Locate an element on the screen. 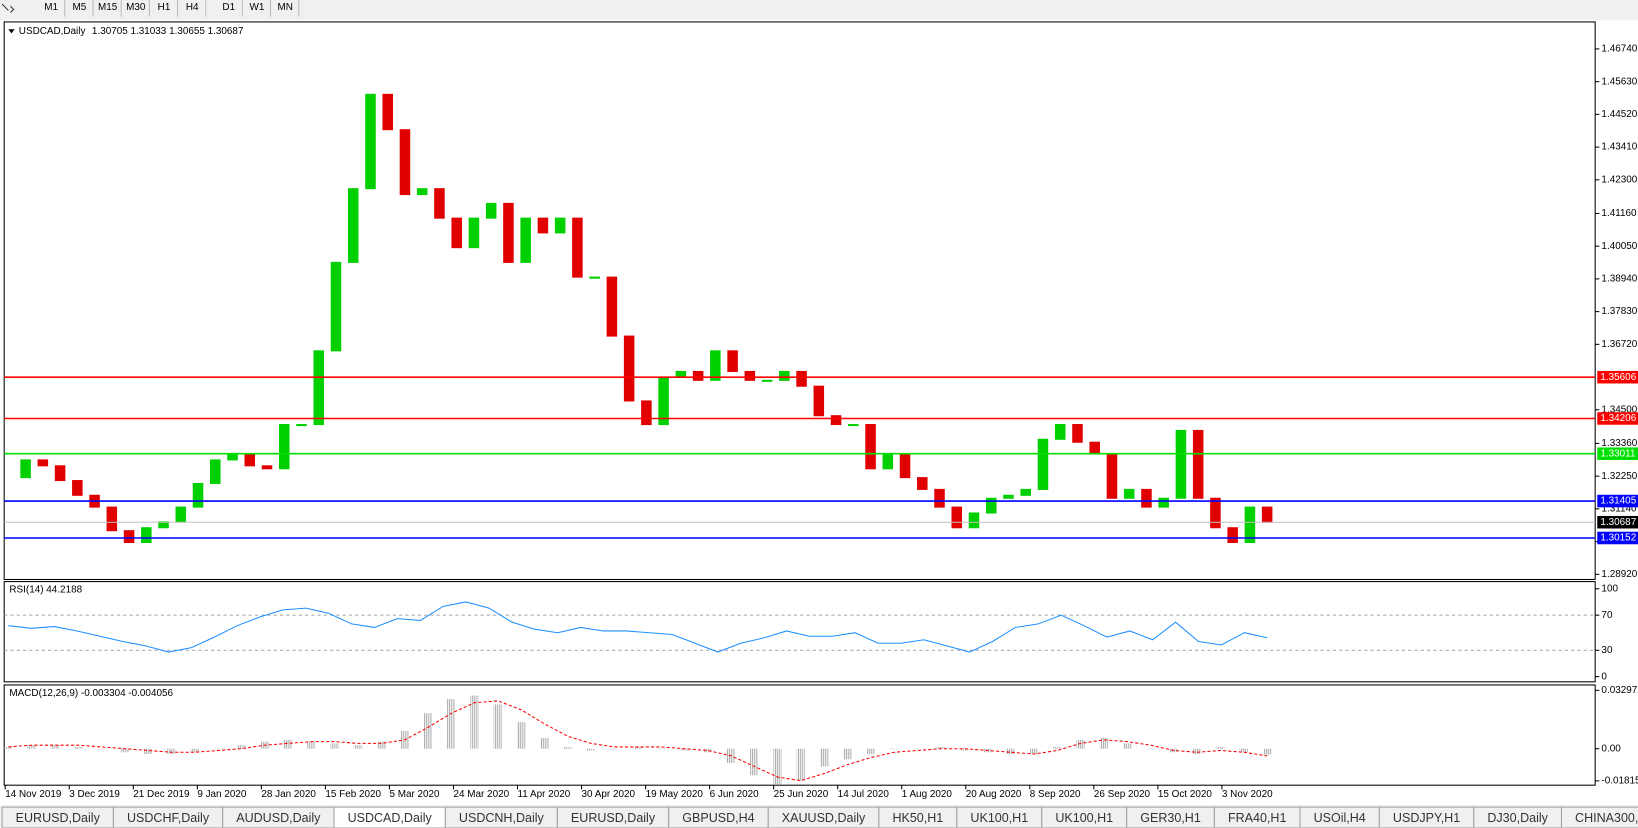  toolbar-icon is located at coordinates (8, 8).